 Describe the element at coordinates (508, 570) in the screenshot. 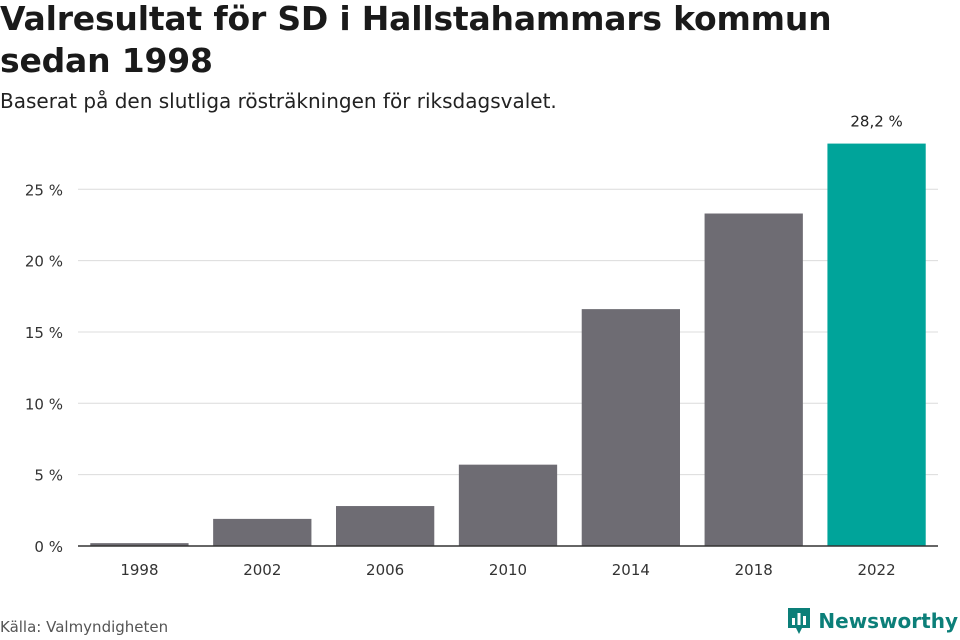

I see `x-tick-label: 2010` at that location.